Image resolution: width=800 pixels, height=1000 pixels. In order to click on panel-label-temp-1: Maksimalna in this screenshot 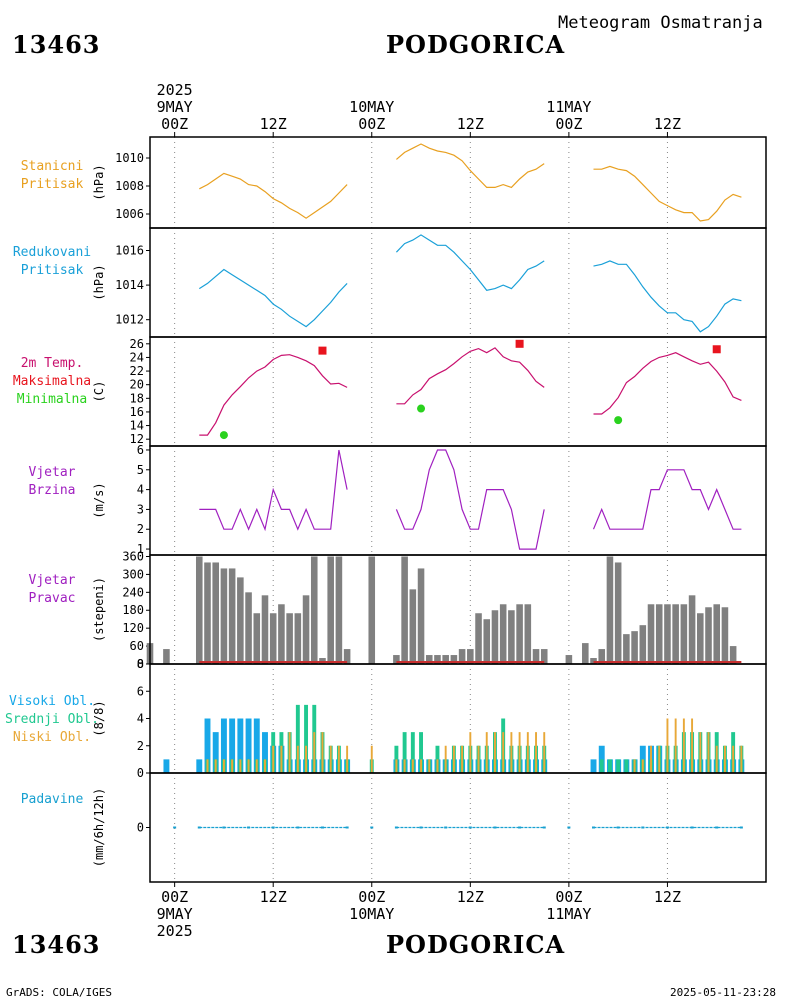, I will do `click(52, 381)`.